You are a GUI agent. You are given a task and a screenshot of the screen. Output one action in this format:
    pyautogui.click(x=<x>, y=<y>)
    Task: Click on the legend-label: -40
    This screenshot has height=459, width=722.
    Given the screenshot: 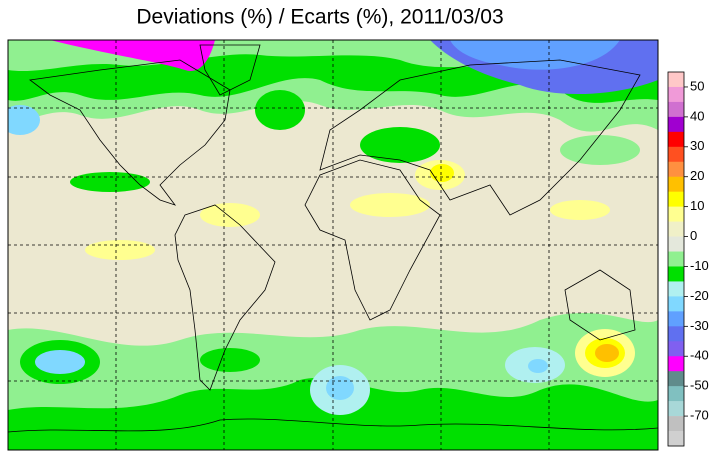 What is the action you would take?
    pyautogui.click(x=699, y=355)
    